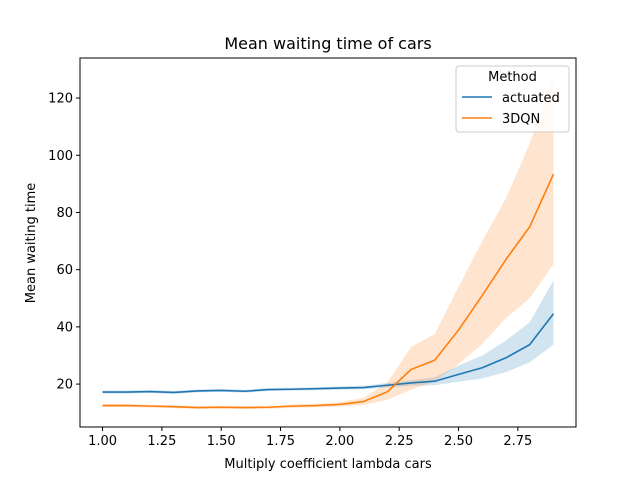  Describe the element at coordinates (64, 270) in the screenshot. I see `y-tick-label: 60` at that location.